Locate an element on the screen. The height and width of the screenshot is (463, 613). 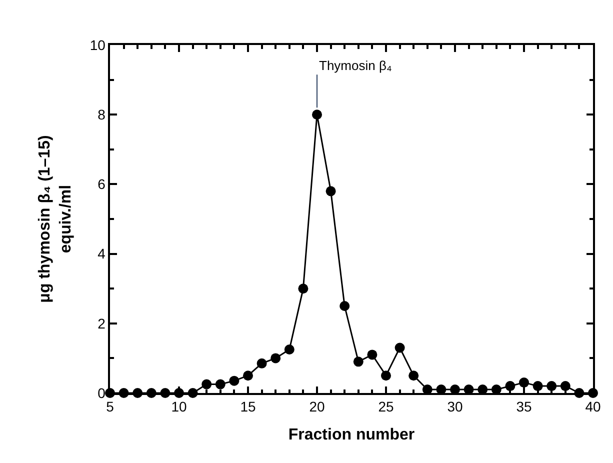
y-tick-label: 0 is located at coordinates (102, 392).